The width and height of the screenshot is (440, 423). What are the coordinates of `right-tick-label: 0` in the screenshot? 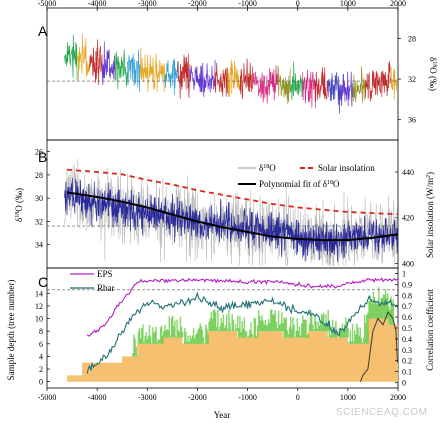 It's located at (404, 383).